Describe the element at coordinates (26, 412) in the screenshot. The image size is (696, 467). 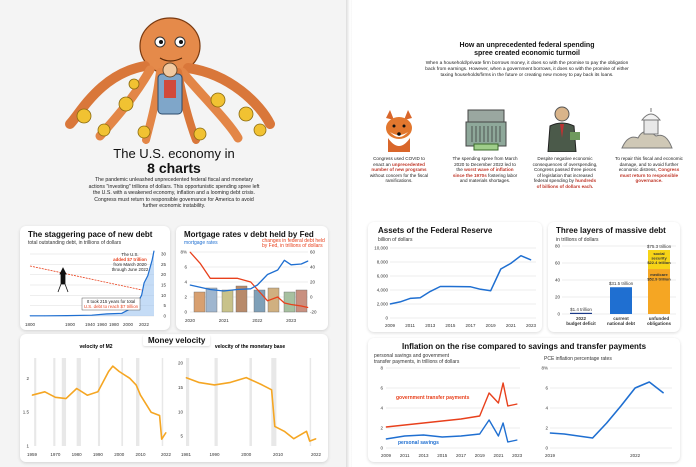
I see `velocity-m2-y-tick: 1.5` at that location.